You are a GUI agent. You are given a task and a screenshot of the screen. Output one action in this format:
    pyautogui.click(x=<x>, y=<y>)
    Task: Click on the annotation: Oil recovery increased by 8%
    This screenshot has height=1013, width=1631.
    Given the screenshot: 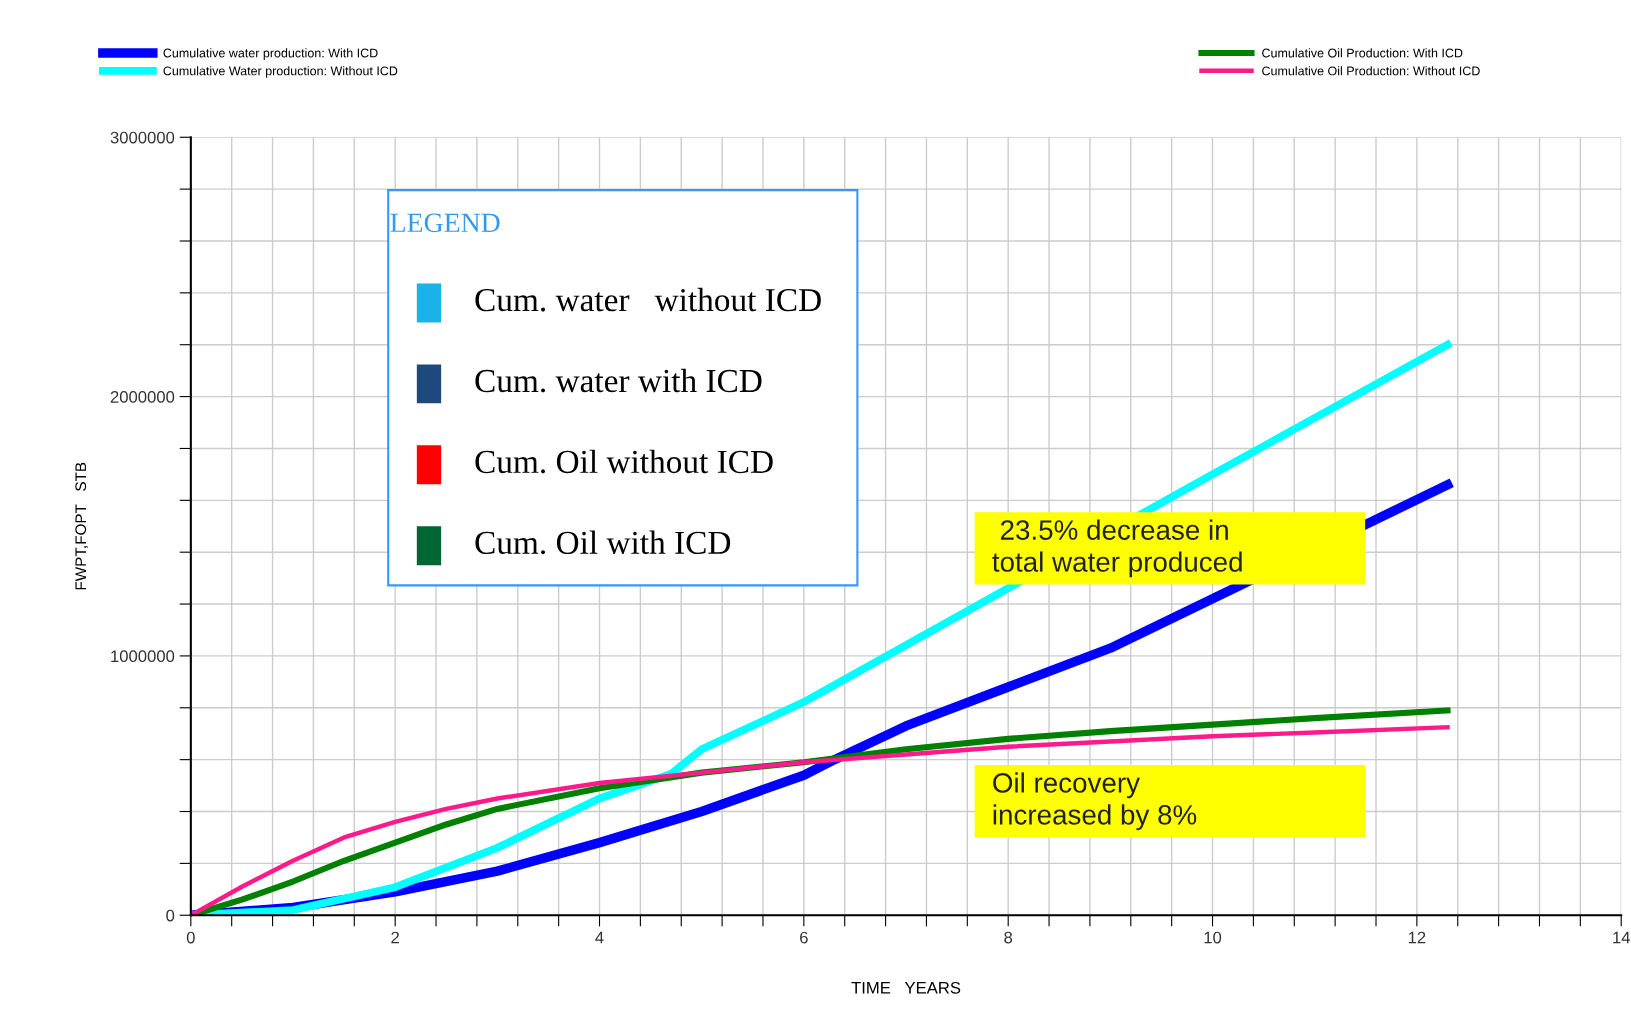 What is the action you would take?
    pyautogui.click(x=1095, y=801)
    